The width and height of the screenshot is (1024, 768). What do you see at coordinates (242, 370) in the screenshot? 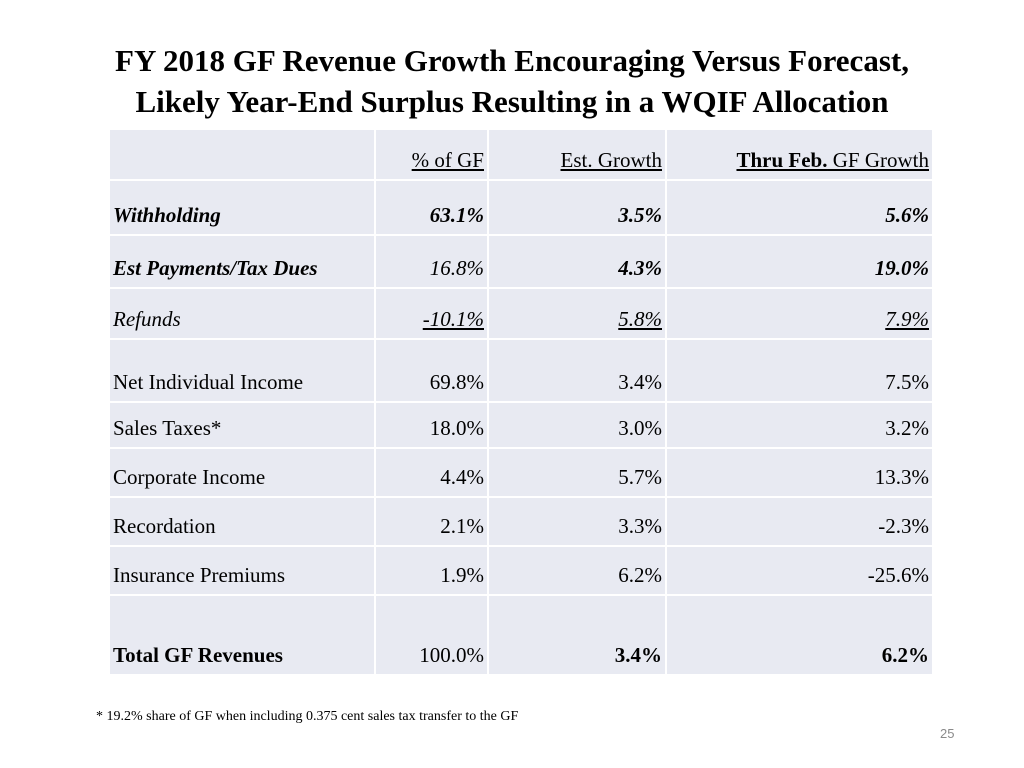
I see `row-label: Net Individual Income` at bounding box center [242, 370].